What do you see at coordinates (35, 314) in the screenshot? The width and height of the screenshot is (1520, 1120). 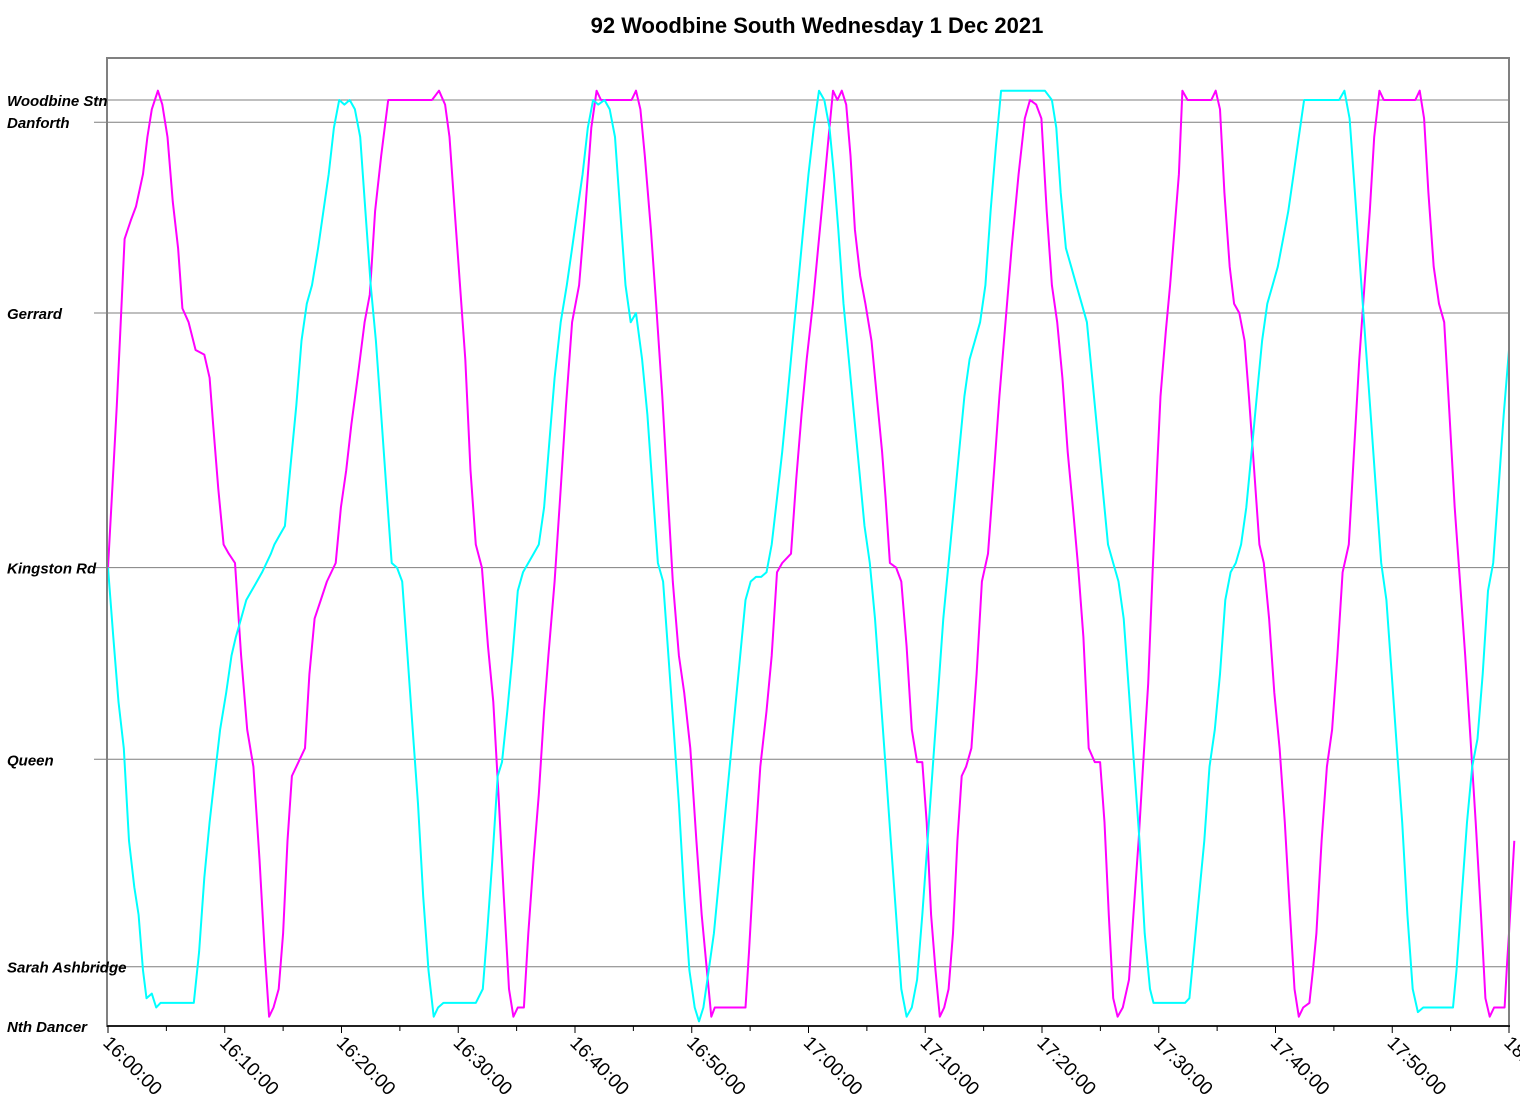 I see `stop-label-2: Gerrard` at bounding box center [35, 314].